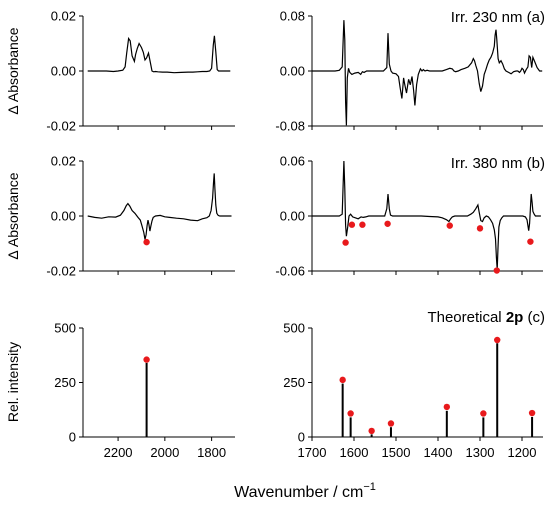 Image resolution: width=550 pixels, height=506 pixels. What do you see at coordinates (466, 317) in the screenshot?
I see `panel-c-title-text: Theoretical` at bounding box center [466, 317].